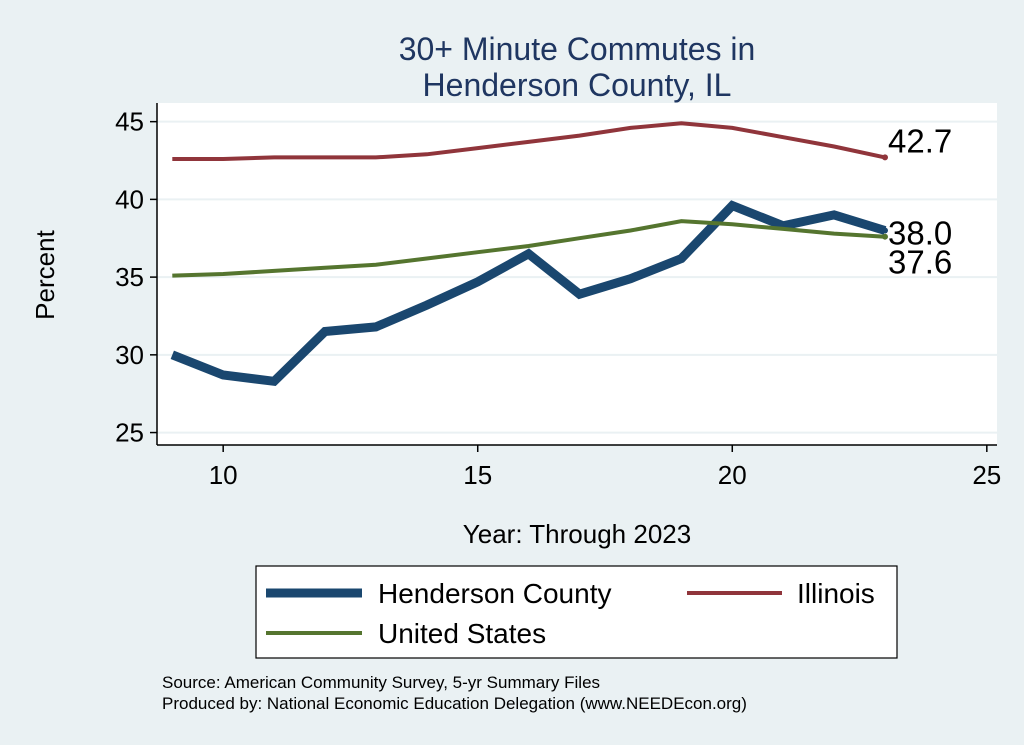 The image size is (1024, 745). Describe the element at coordinates (920, 232) in the screenshot. I see `end-label-henderson-county: 38.0` at that location.